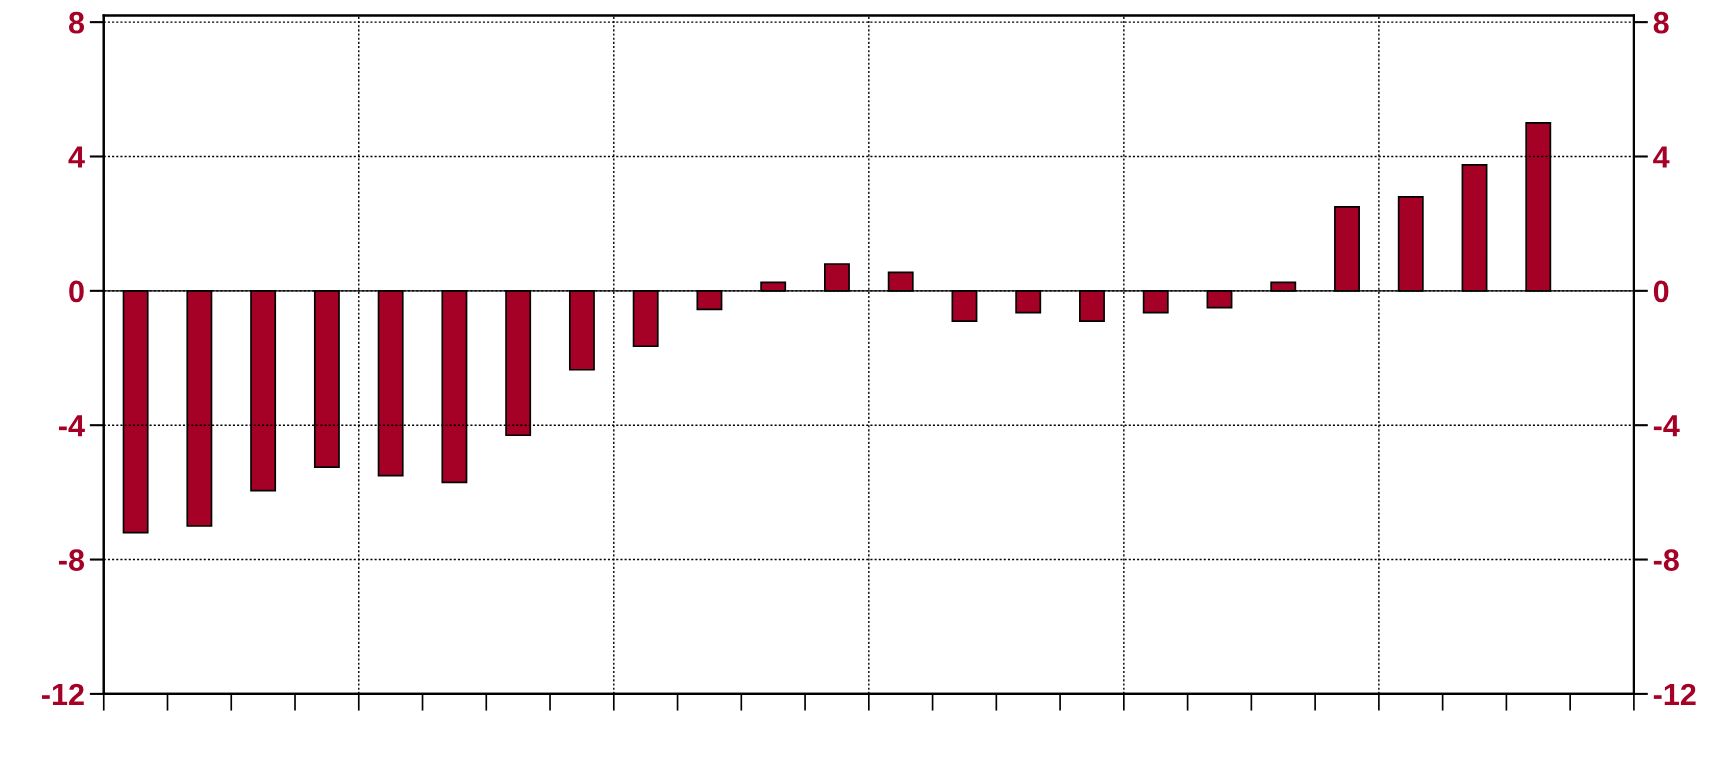 Image resolution: width=1729 pixels, height=771 pixels. What do you see at coordinates (63, 694) in the screenshot?
I see `y-tick-label: -12` at bounding box center [63, 694].